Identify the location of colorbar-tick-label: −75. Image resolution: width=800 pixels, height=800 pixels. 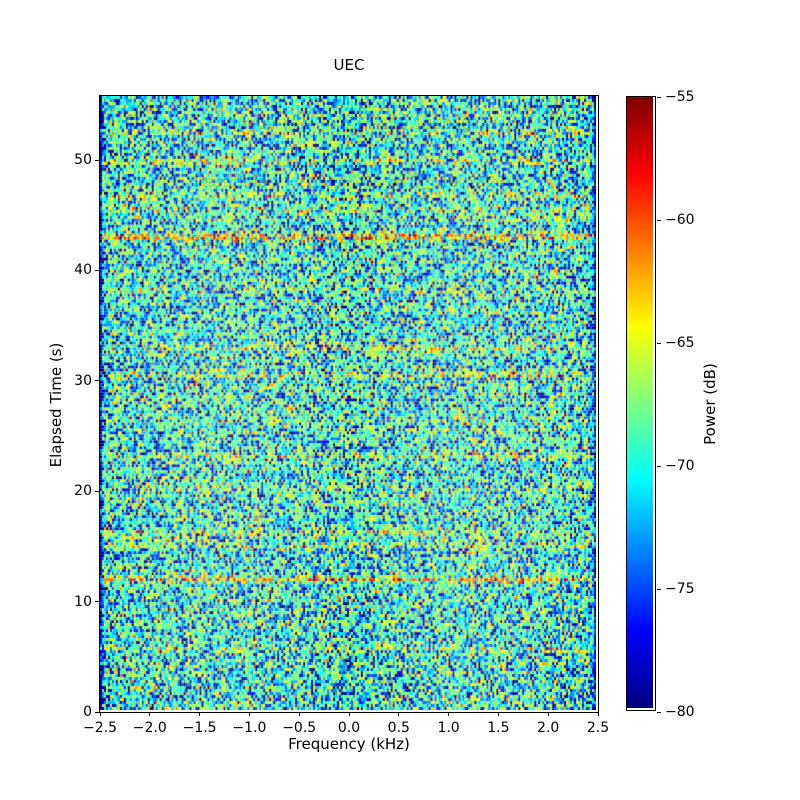
(680, 589).